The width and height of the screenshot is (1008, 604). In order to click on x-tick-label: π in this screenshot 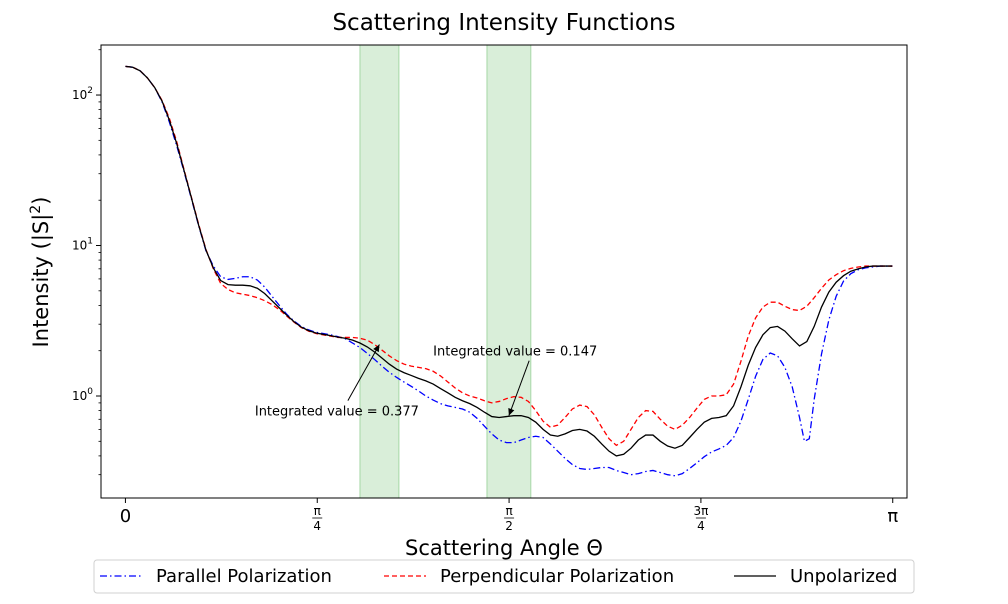, I will do `click(892, 516)`.